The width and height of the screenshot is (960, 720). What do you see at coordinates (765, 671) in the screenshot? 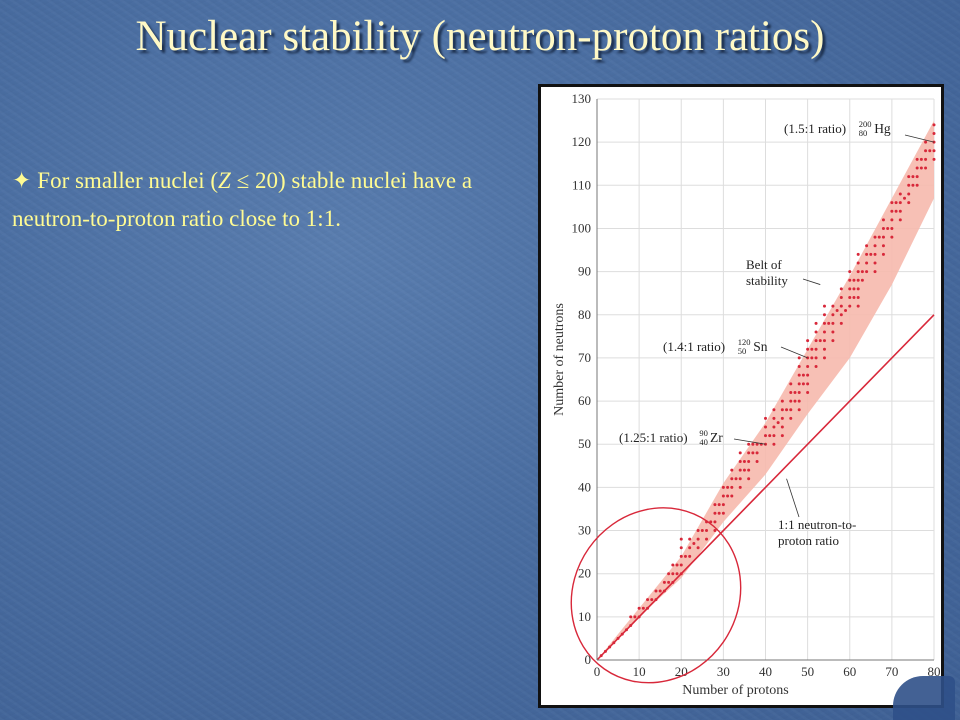
I see `x-tick-label: 40` at bounding box center [765, 671].